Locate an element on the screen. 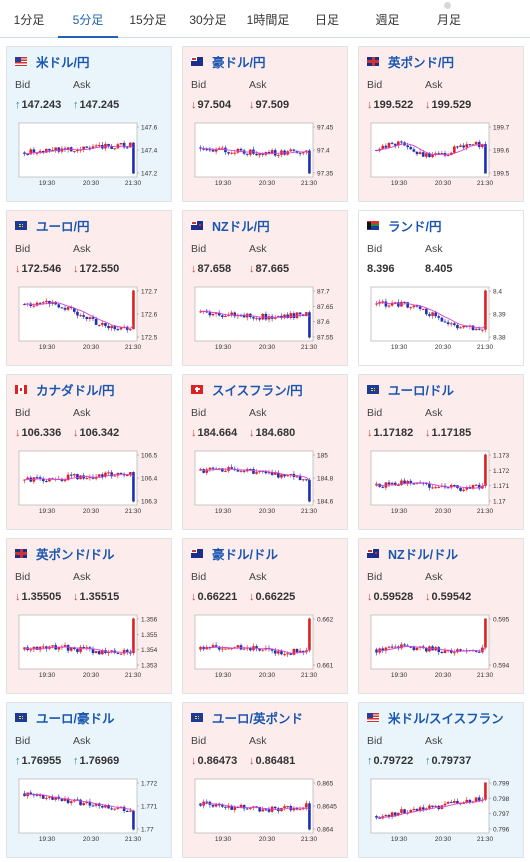 This screenshot has height=862, width=530. tab-7: 月足 is located at coordinates (448, 20).